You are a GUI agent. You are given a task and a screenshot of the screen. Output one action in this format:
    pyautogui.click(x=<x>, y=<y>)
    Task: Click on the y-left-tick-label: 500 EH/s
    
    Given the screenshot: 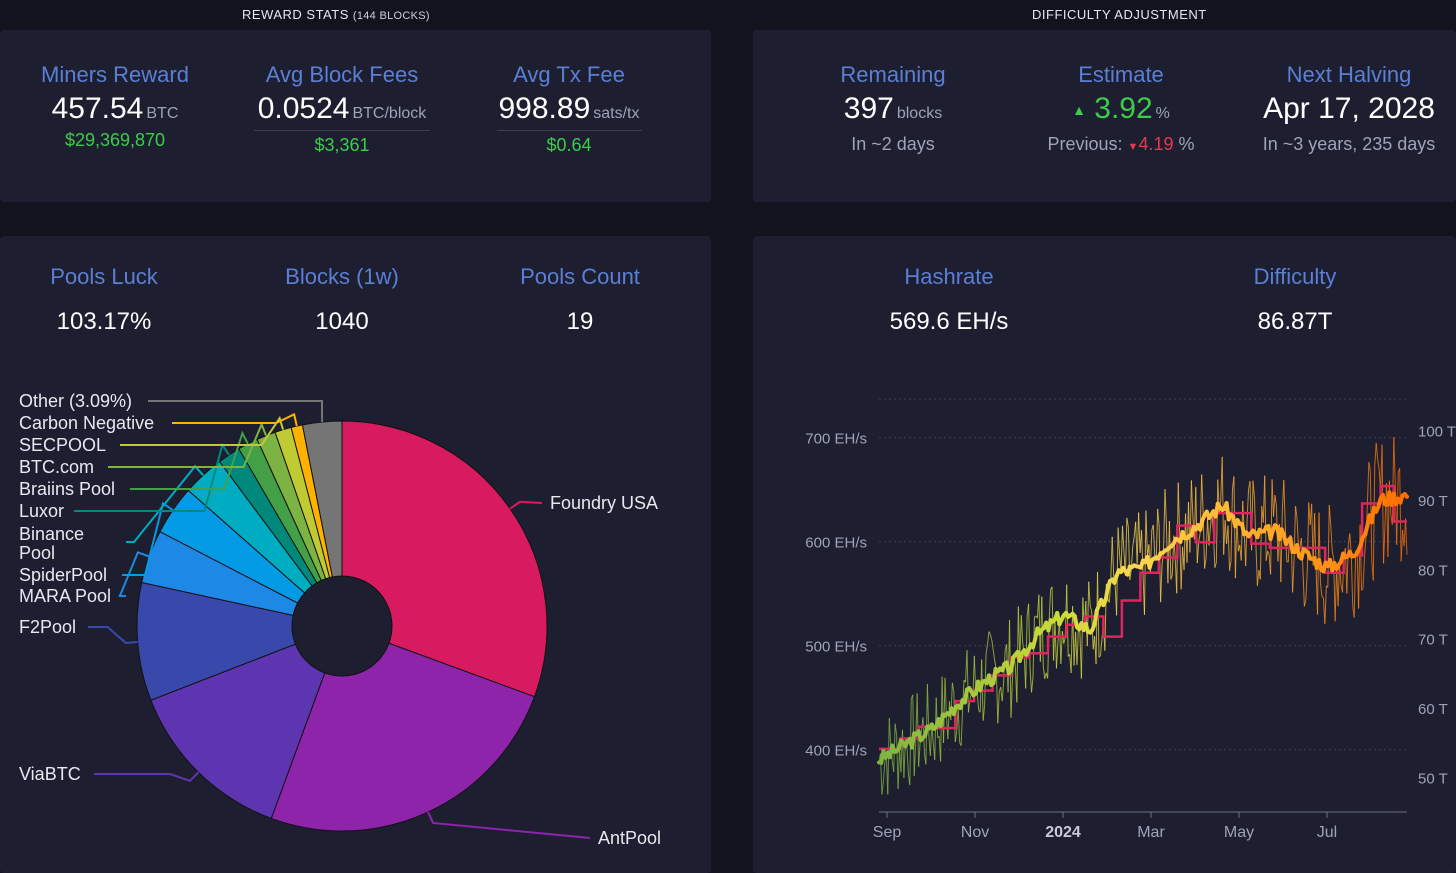 What is the action you would take?
    pyautogui.click(x=836, y=647)
    